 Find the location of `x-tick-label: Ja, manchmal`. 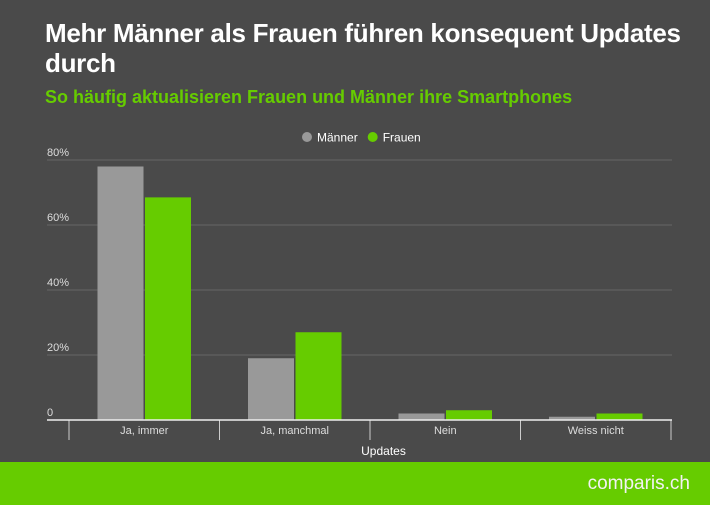

x-tick-label: Ja, manchmal is located at coordinates (295, 431).